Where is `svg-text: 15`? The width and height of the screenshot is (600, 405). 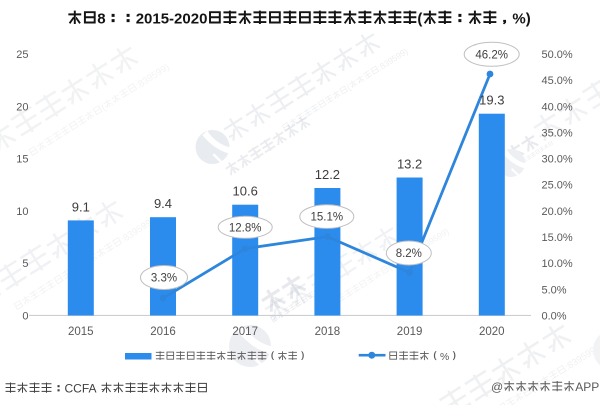
svg-text: 15 is located at coordinates (22, 160).